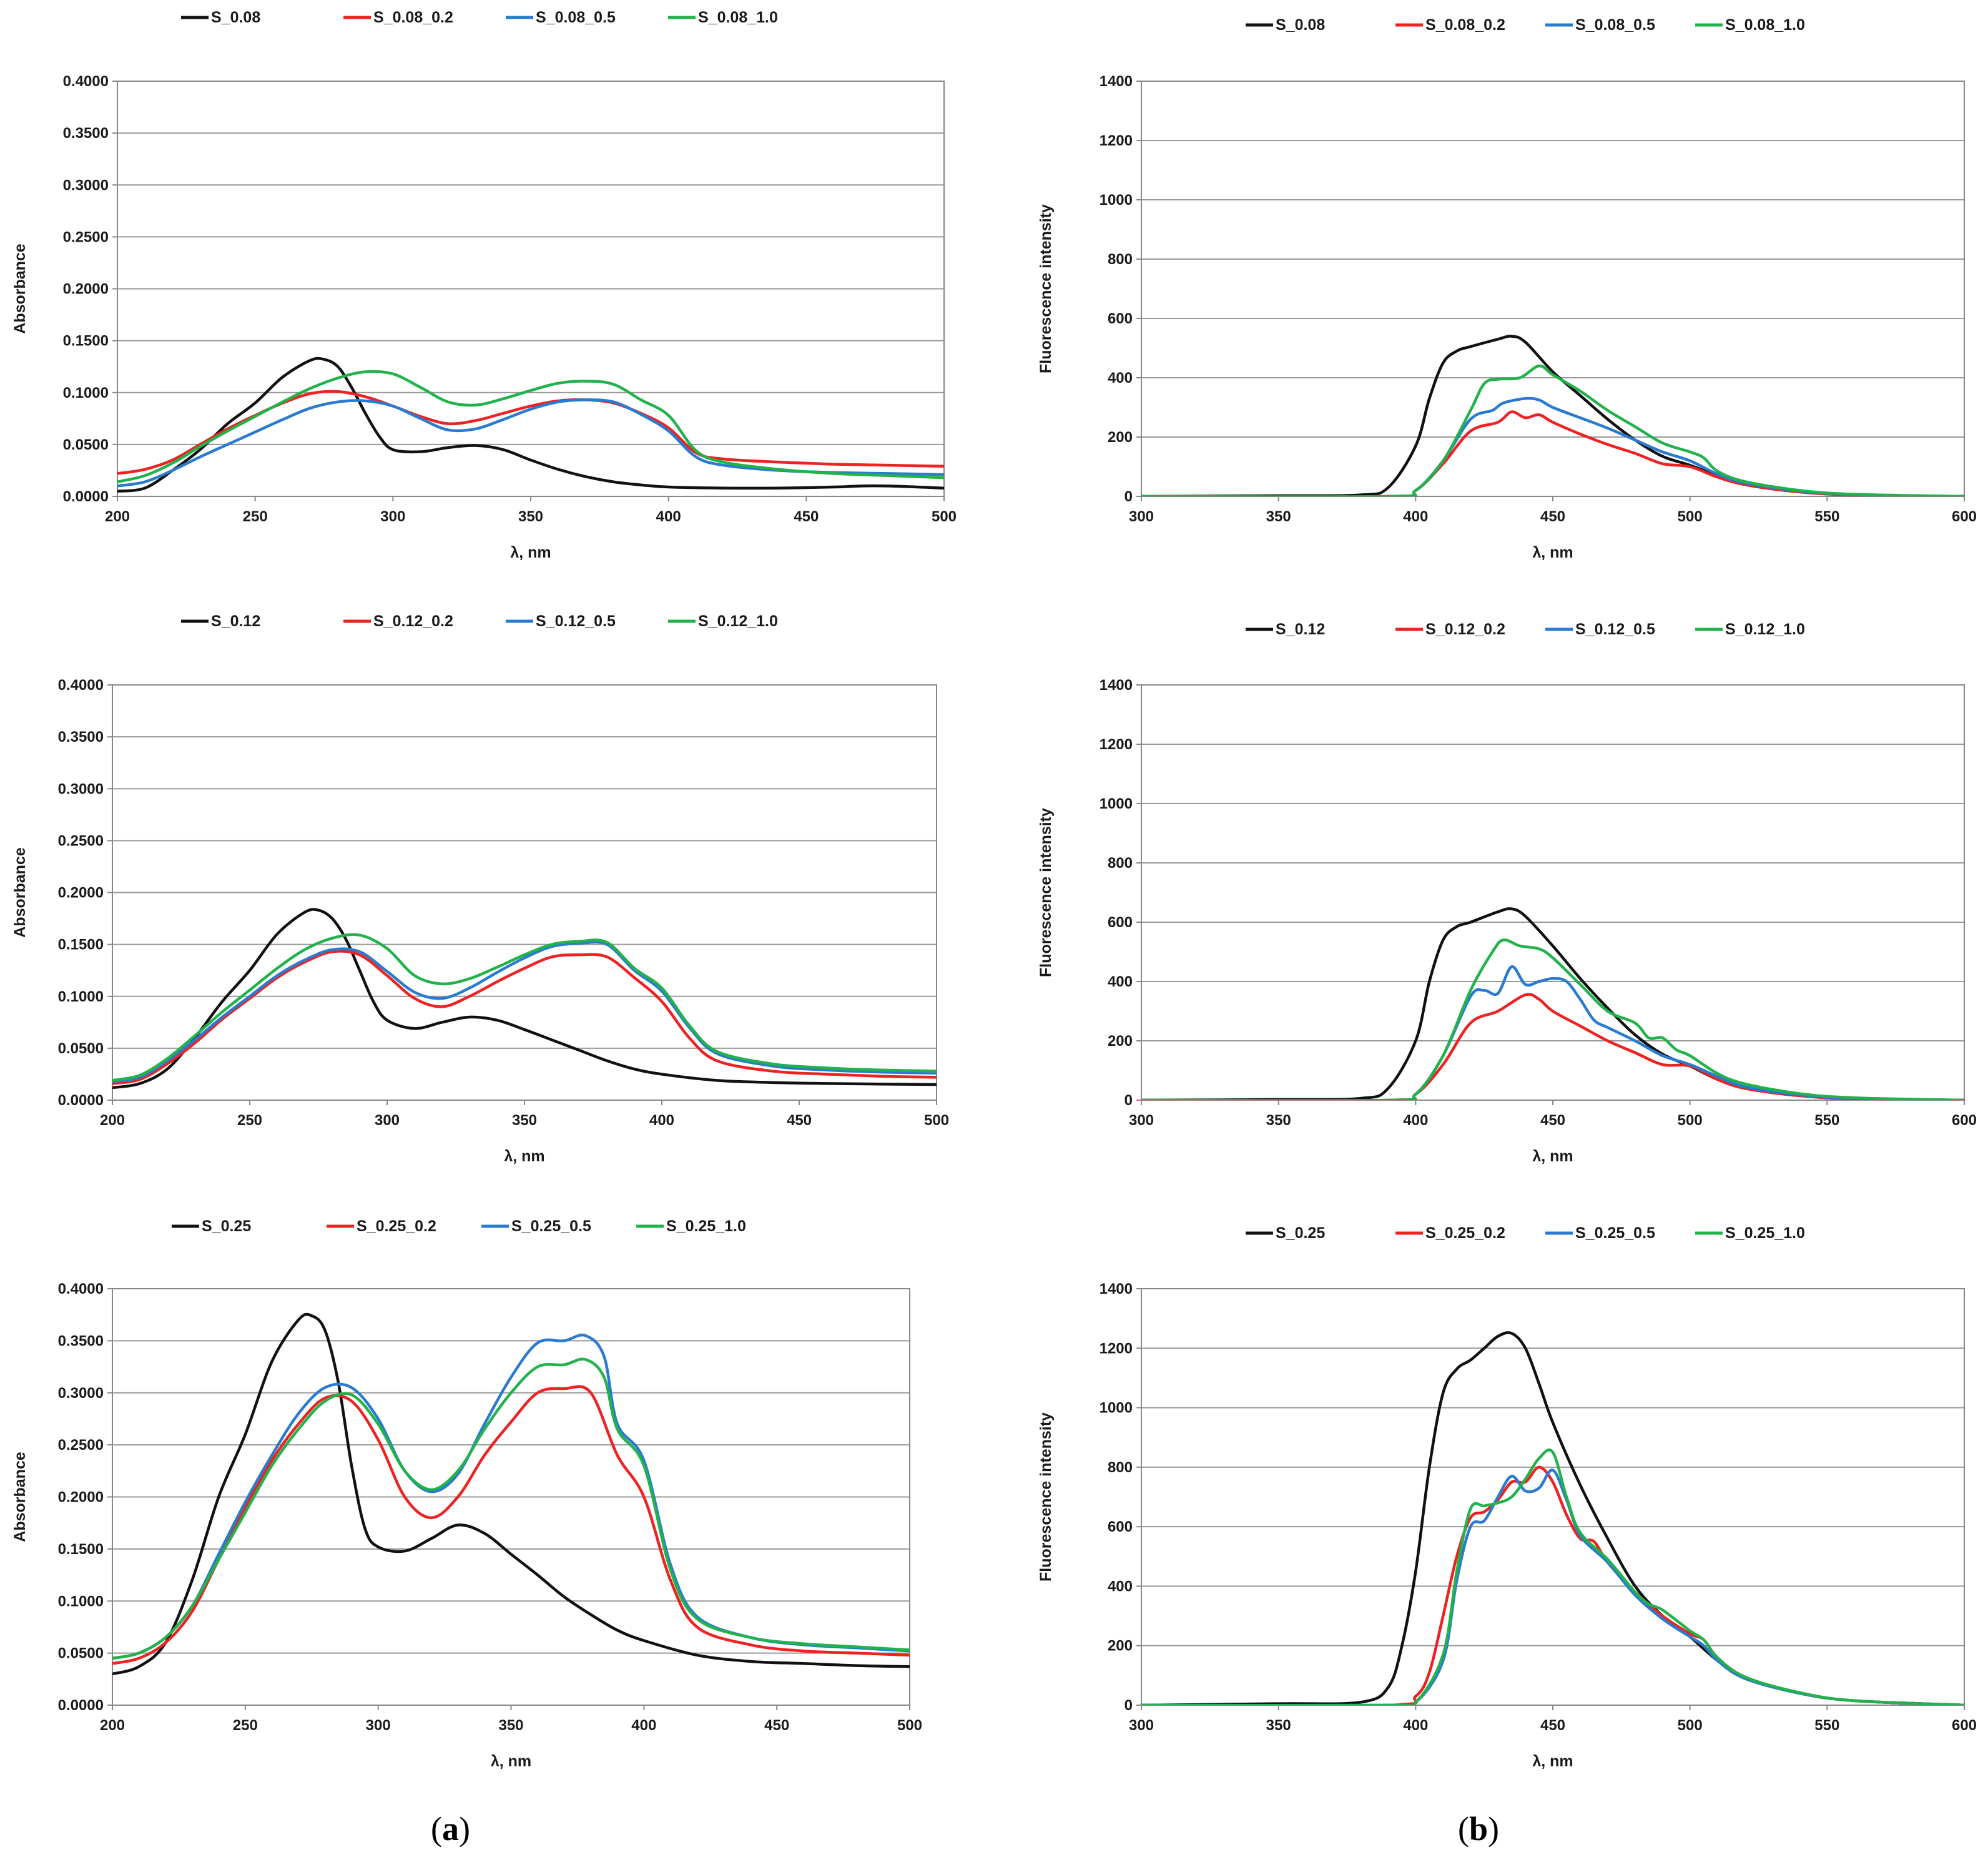 This screenshot has height=1860, width=1988. Describe the element at coordinates (113, 1725) in the screenshot. I see `x-tick-label: 200` at that location.